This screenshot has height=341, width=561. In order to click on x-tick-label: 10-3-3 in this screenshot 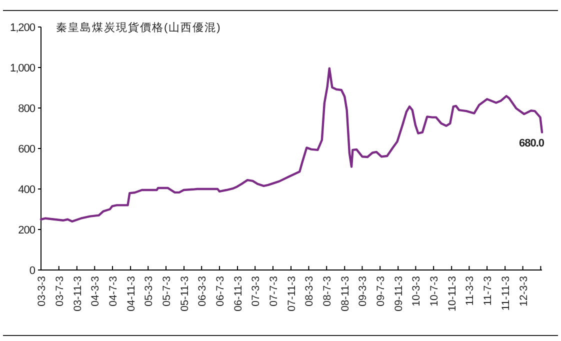, I will do `click(416, 291)`.